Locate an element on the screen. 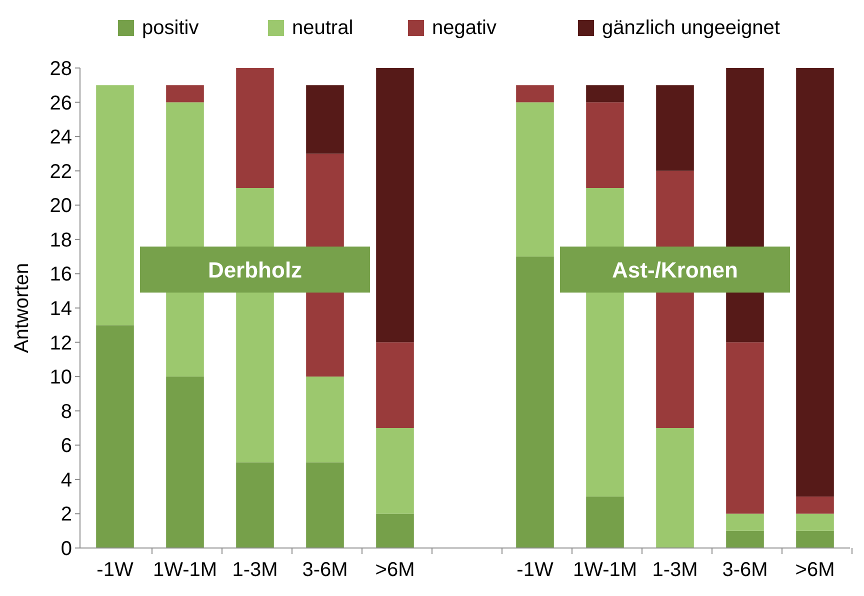 The width and height of the screenshot is (864, 596). y-axis-title: Antworten is located at coordinates (22, 308).